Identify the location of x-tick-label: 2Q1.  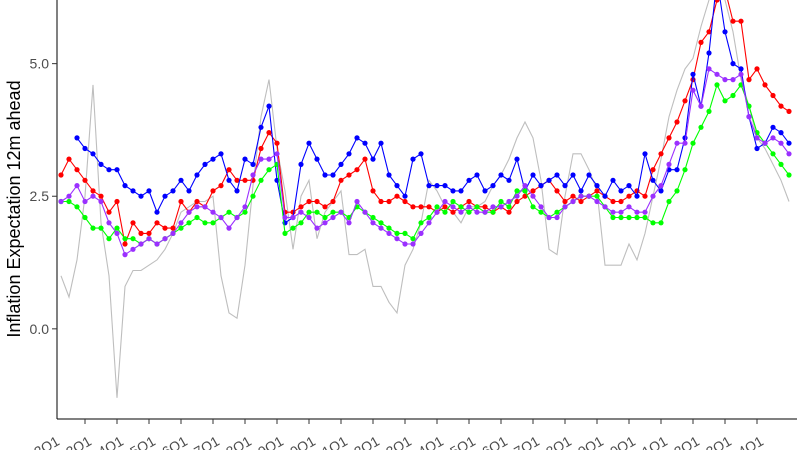
(46, 441).